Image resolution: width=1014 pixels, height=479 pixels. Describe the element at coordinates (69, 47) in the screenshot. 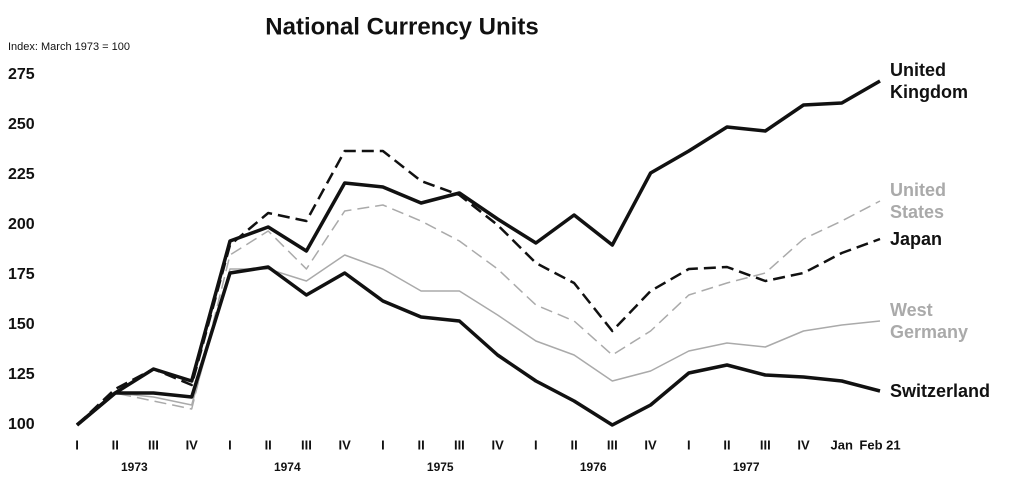

I see `y-axis-label: Index: March 1973 = 100` at that location.